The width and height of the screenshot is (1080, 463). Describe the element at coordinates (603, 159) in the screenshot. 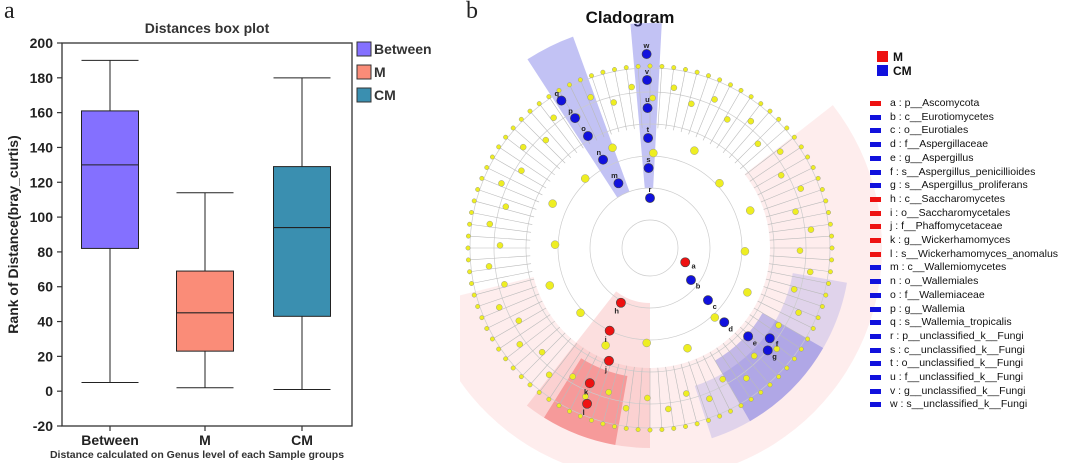

I see `biomarker-node-n` at that location.